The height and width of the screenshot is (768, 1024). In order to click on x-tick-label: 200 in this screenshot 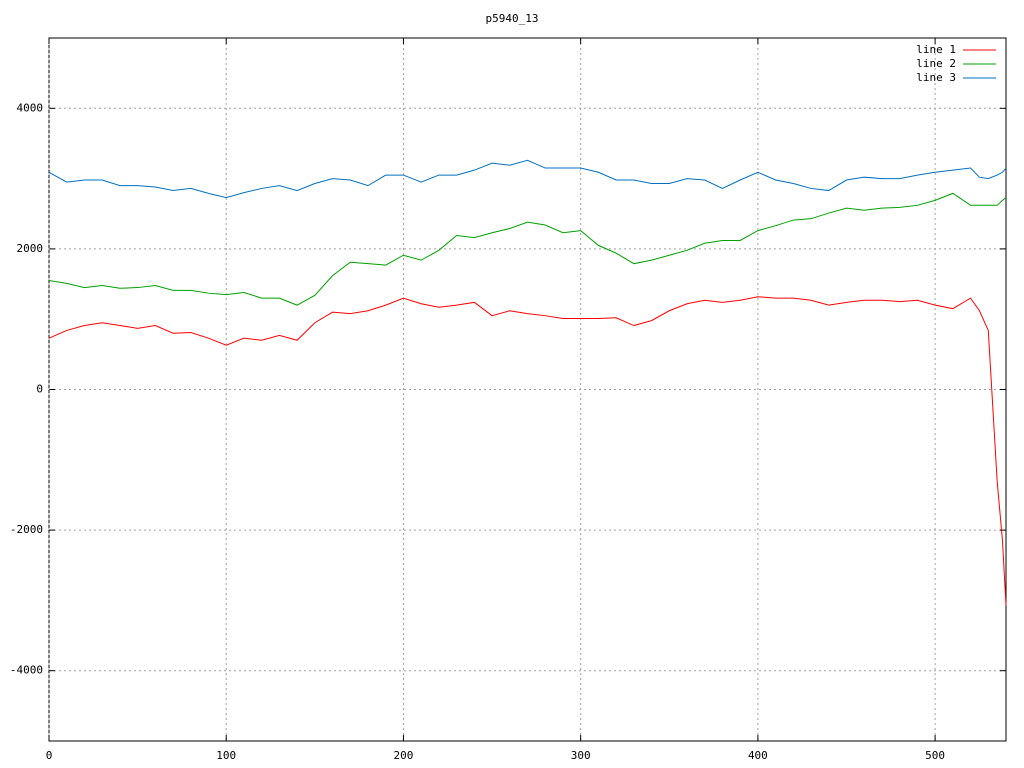, I will do `click(404, 755)`.